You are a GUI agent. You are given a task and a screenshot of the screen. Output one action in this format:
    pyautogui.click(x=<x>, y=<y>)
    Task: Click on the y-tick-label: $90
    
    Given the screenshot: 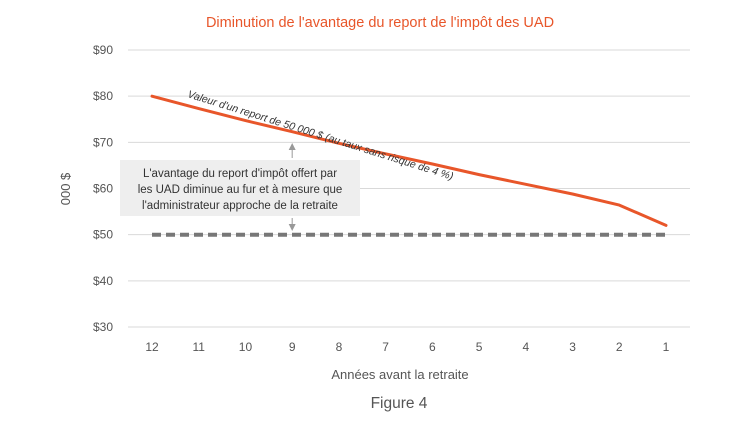 What is the action you would take?
    pyautogui.click(x=103, y=50)
    